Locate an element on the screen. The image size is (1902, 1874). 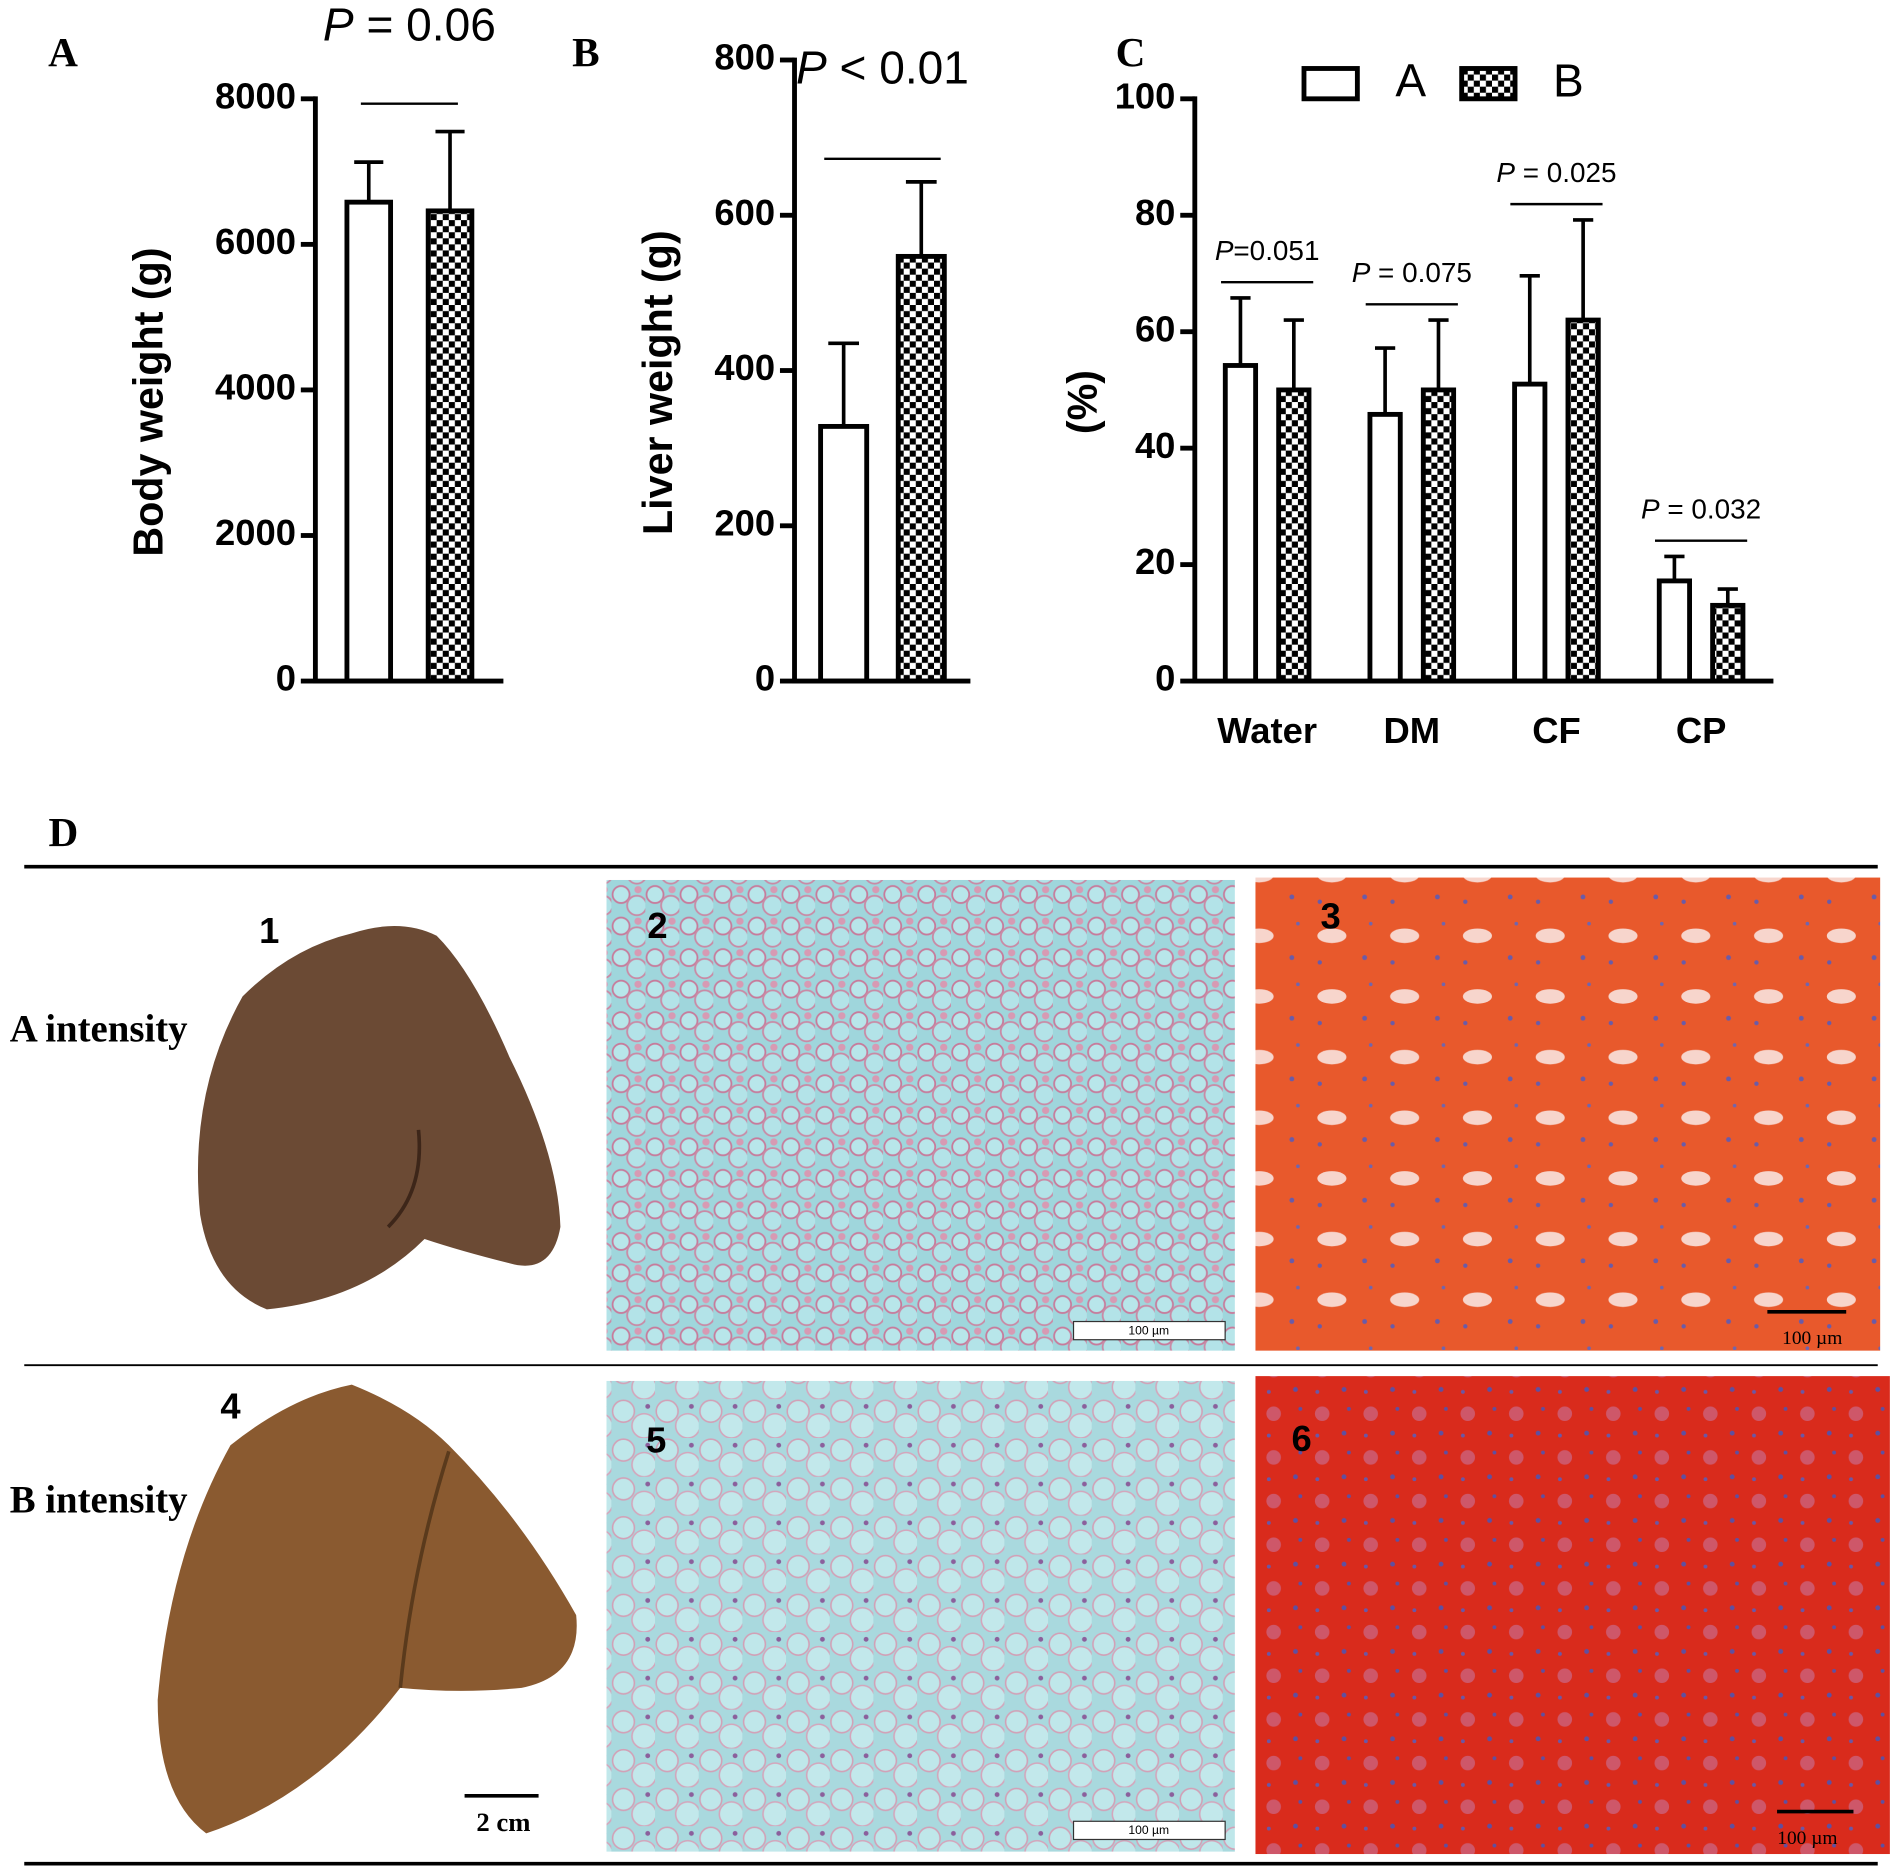
y-tick-label: 60 is located at coordinates (1155, 328).